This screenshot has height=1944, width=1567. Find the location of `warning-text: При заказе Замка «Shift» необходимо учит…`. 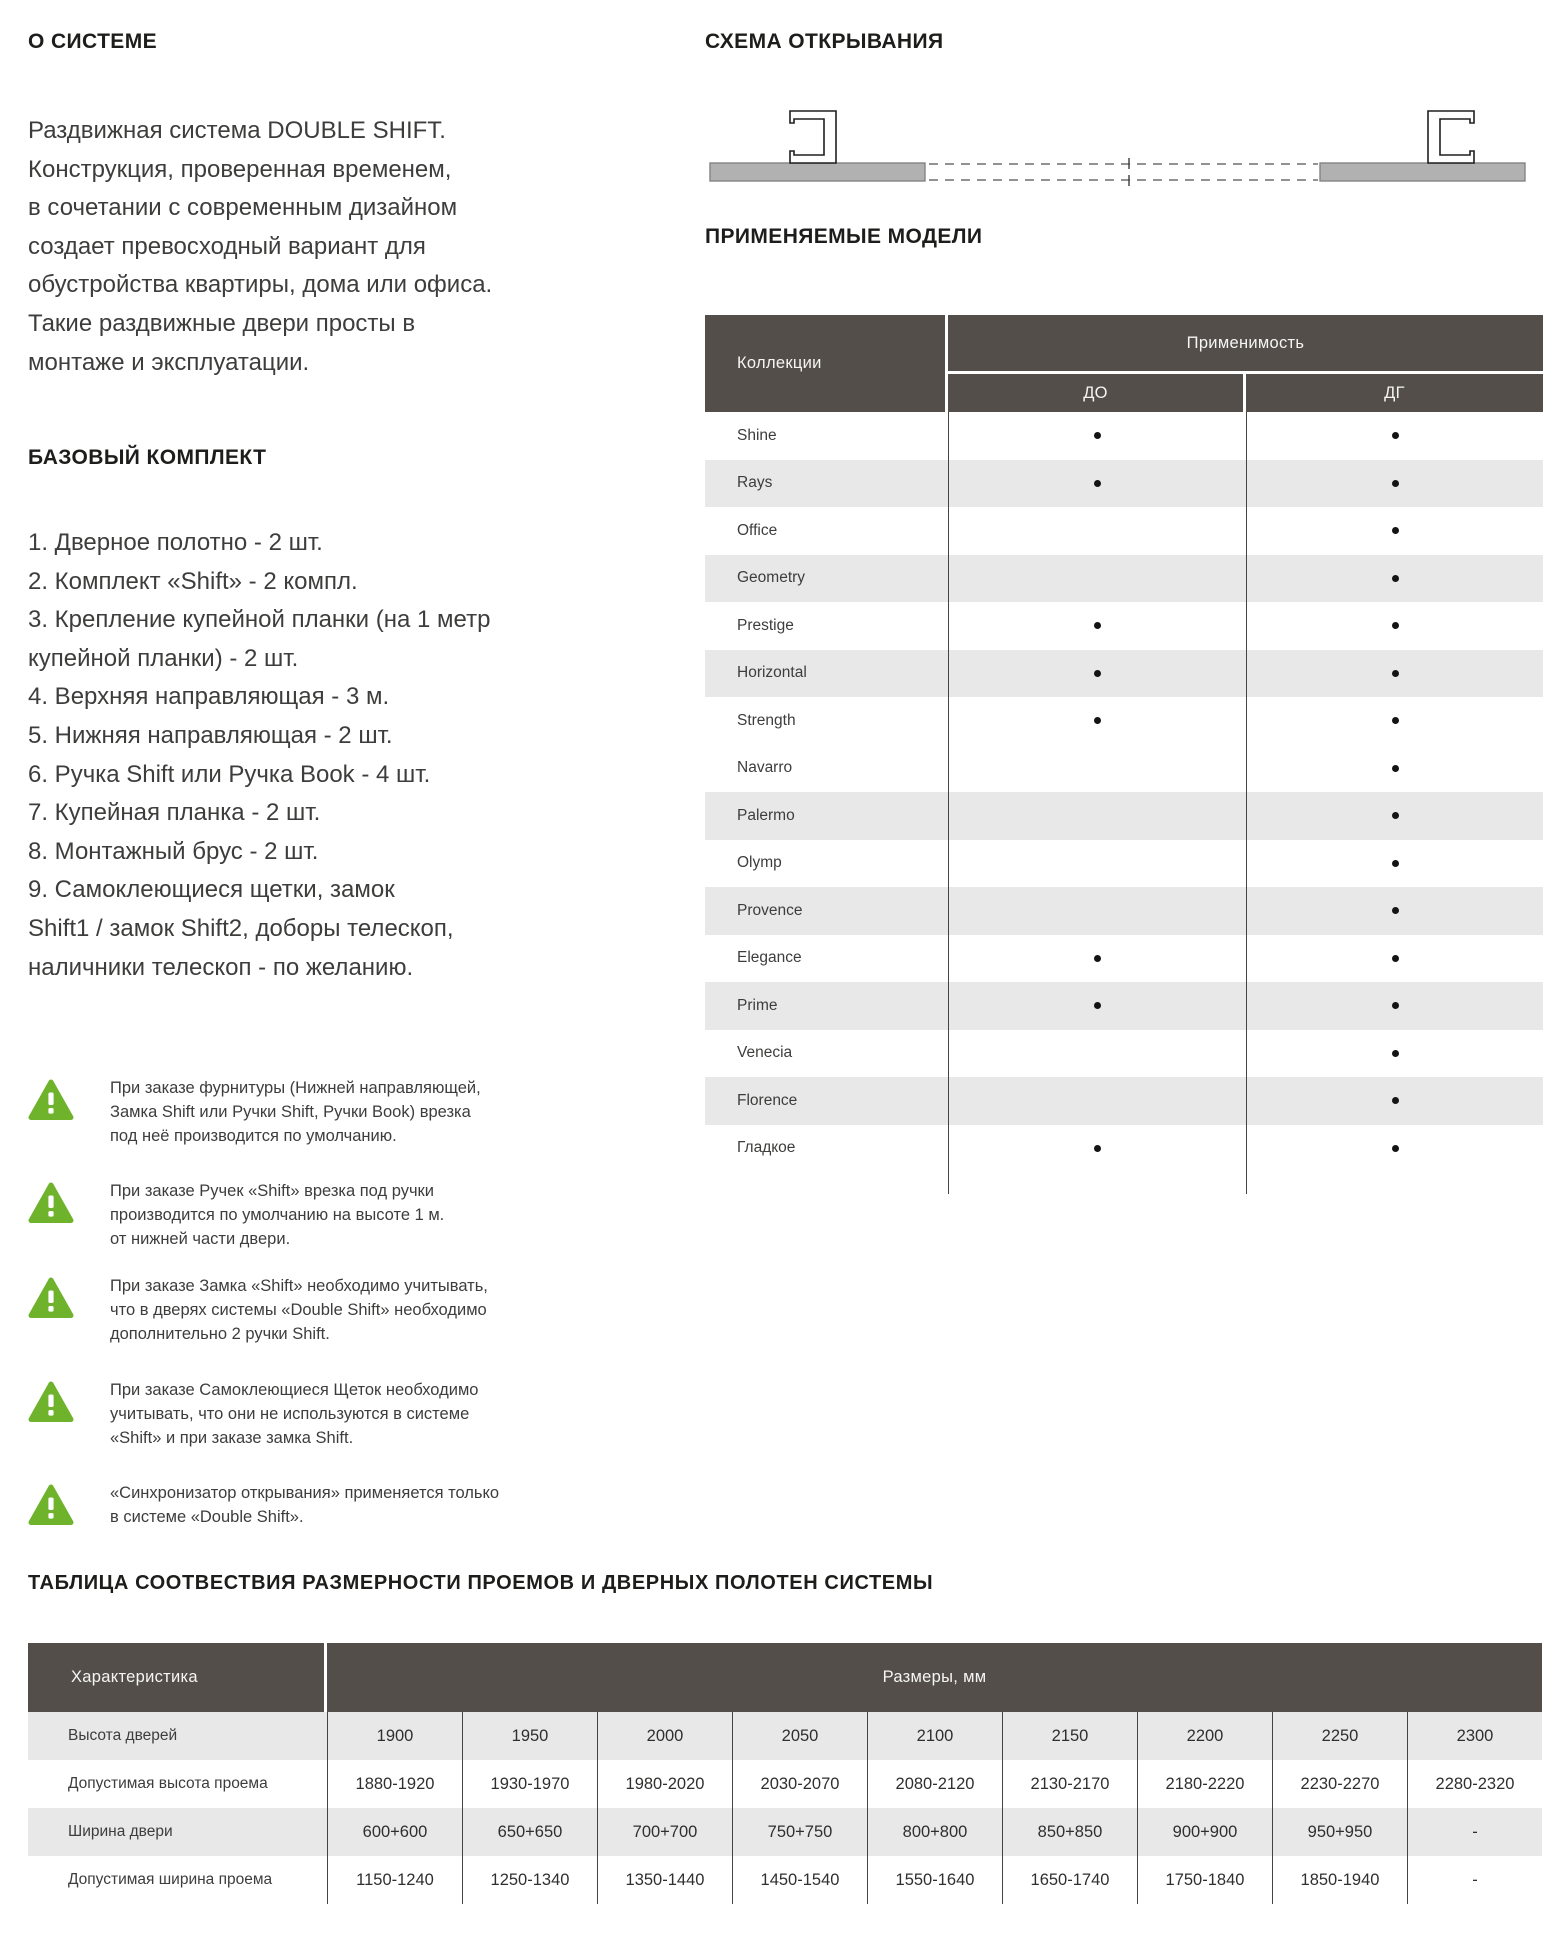

warning-text: При заказе Замка «Shift» необходимо учит… is located at coordinates (299, 1310).